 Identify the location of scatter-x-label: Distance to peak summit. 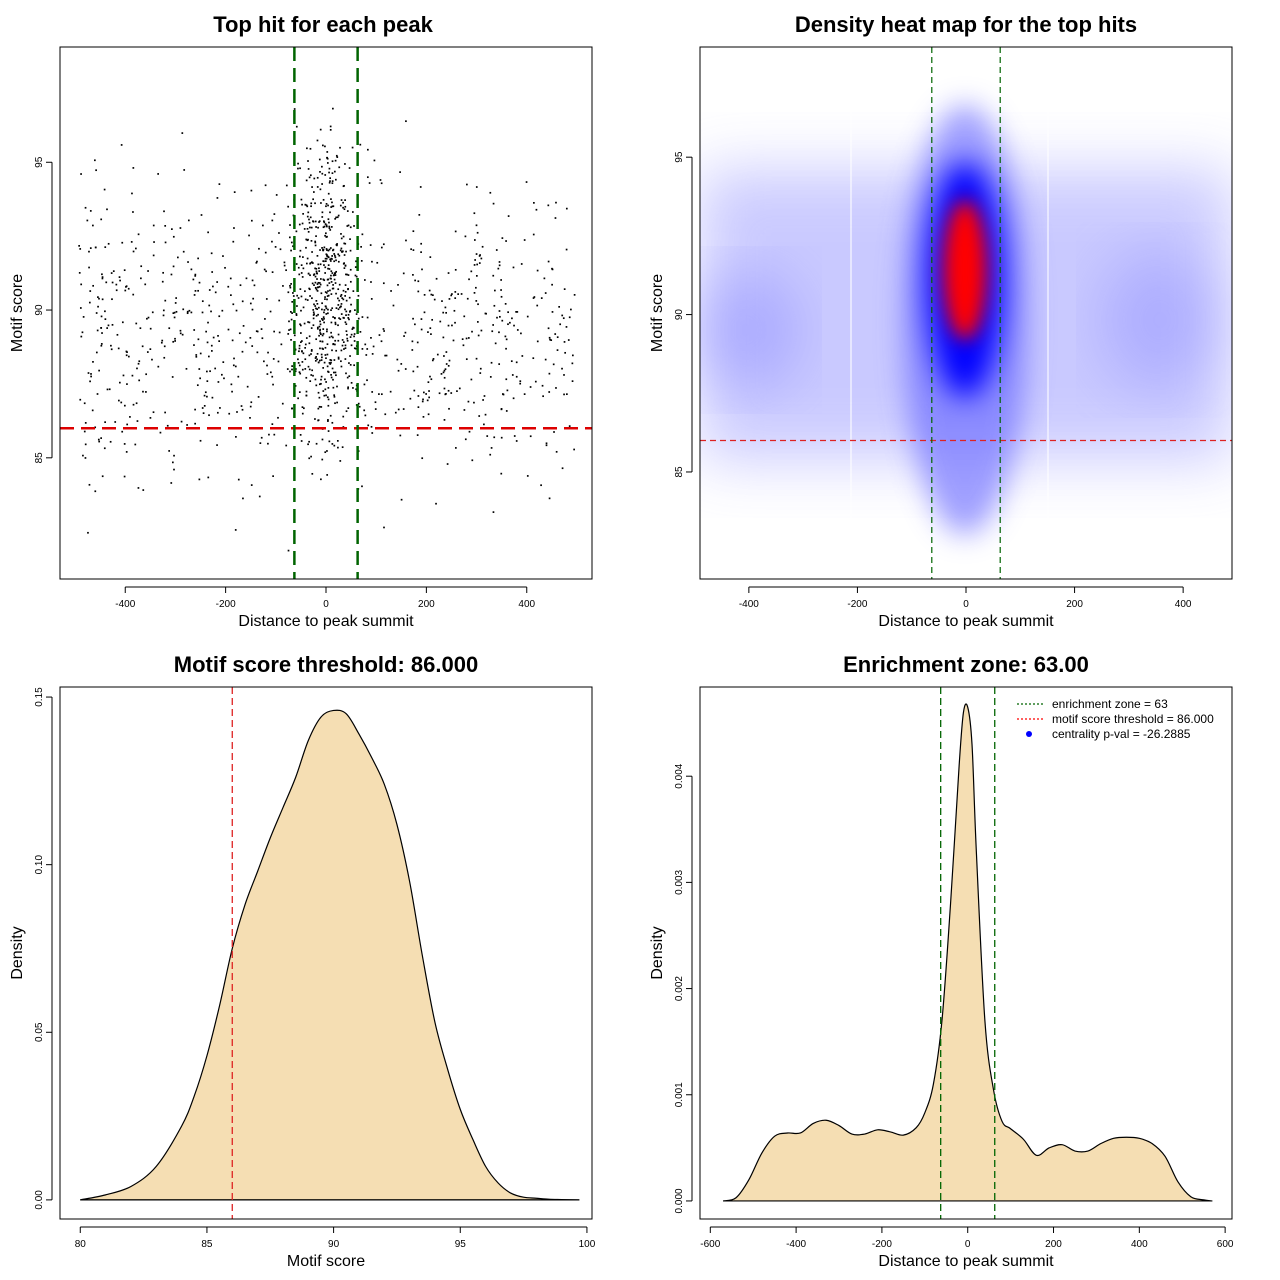
(326, 621).